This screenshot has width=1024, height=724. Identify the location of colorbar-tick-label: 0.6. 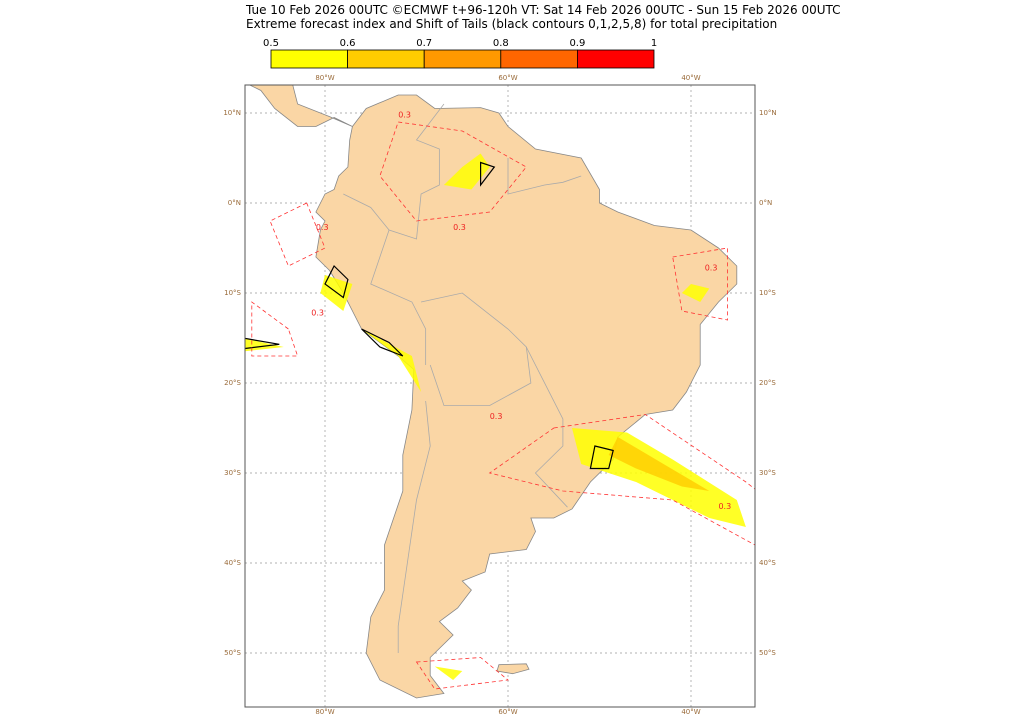
(348, 43).